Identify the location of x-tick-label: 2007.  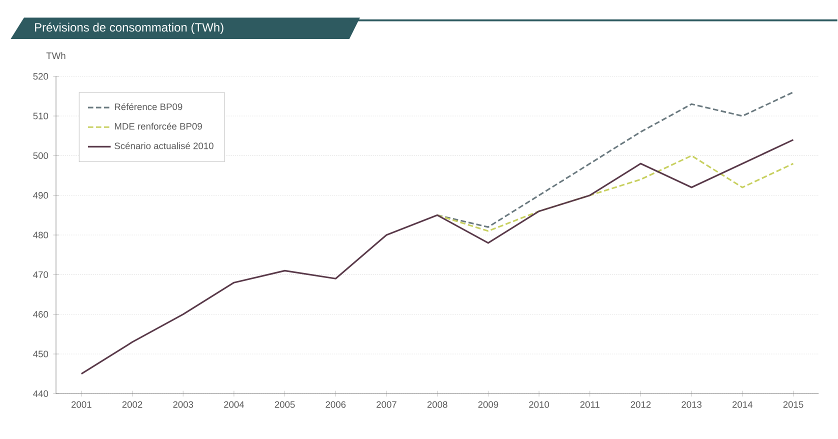
(386, 404).